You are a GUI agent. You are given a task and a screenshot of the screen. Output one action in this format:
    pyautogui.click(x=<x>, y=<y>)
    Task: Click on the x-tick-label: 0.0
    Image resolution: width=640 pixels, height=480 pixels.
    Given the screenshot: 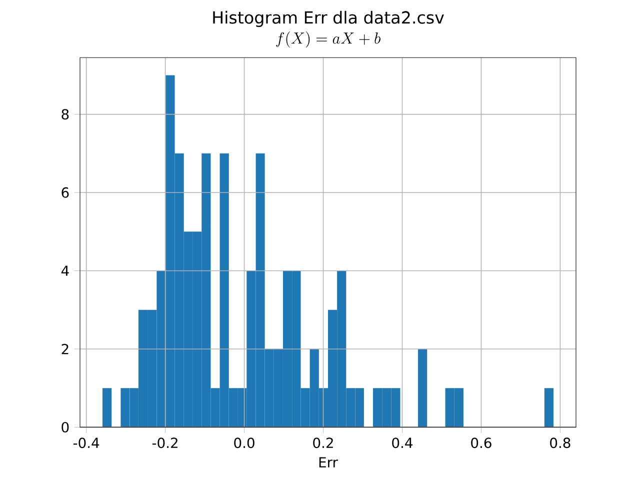 What is the action you would take?
    pyautogui.click(x=244, y=443)
    